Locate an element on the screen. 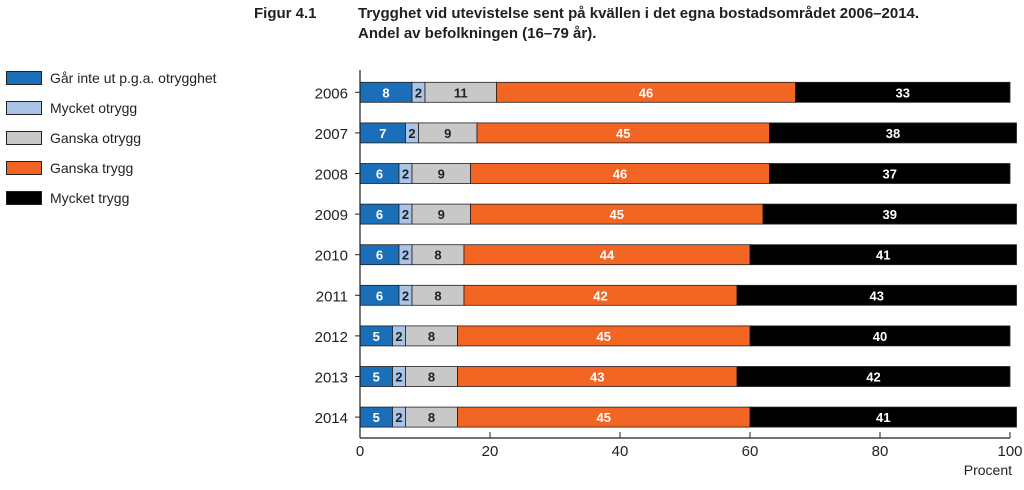 The width and height of the screenshot is (1024, 490). category-label-2012: 2012 is located at coordinates (331, 337).